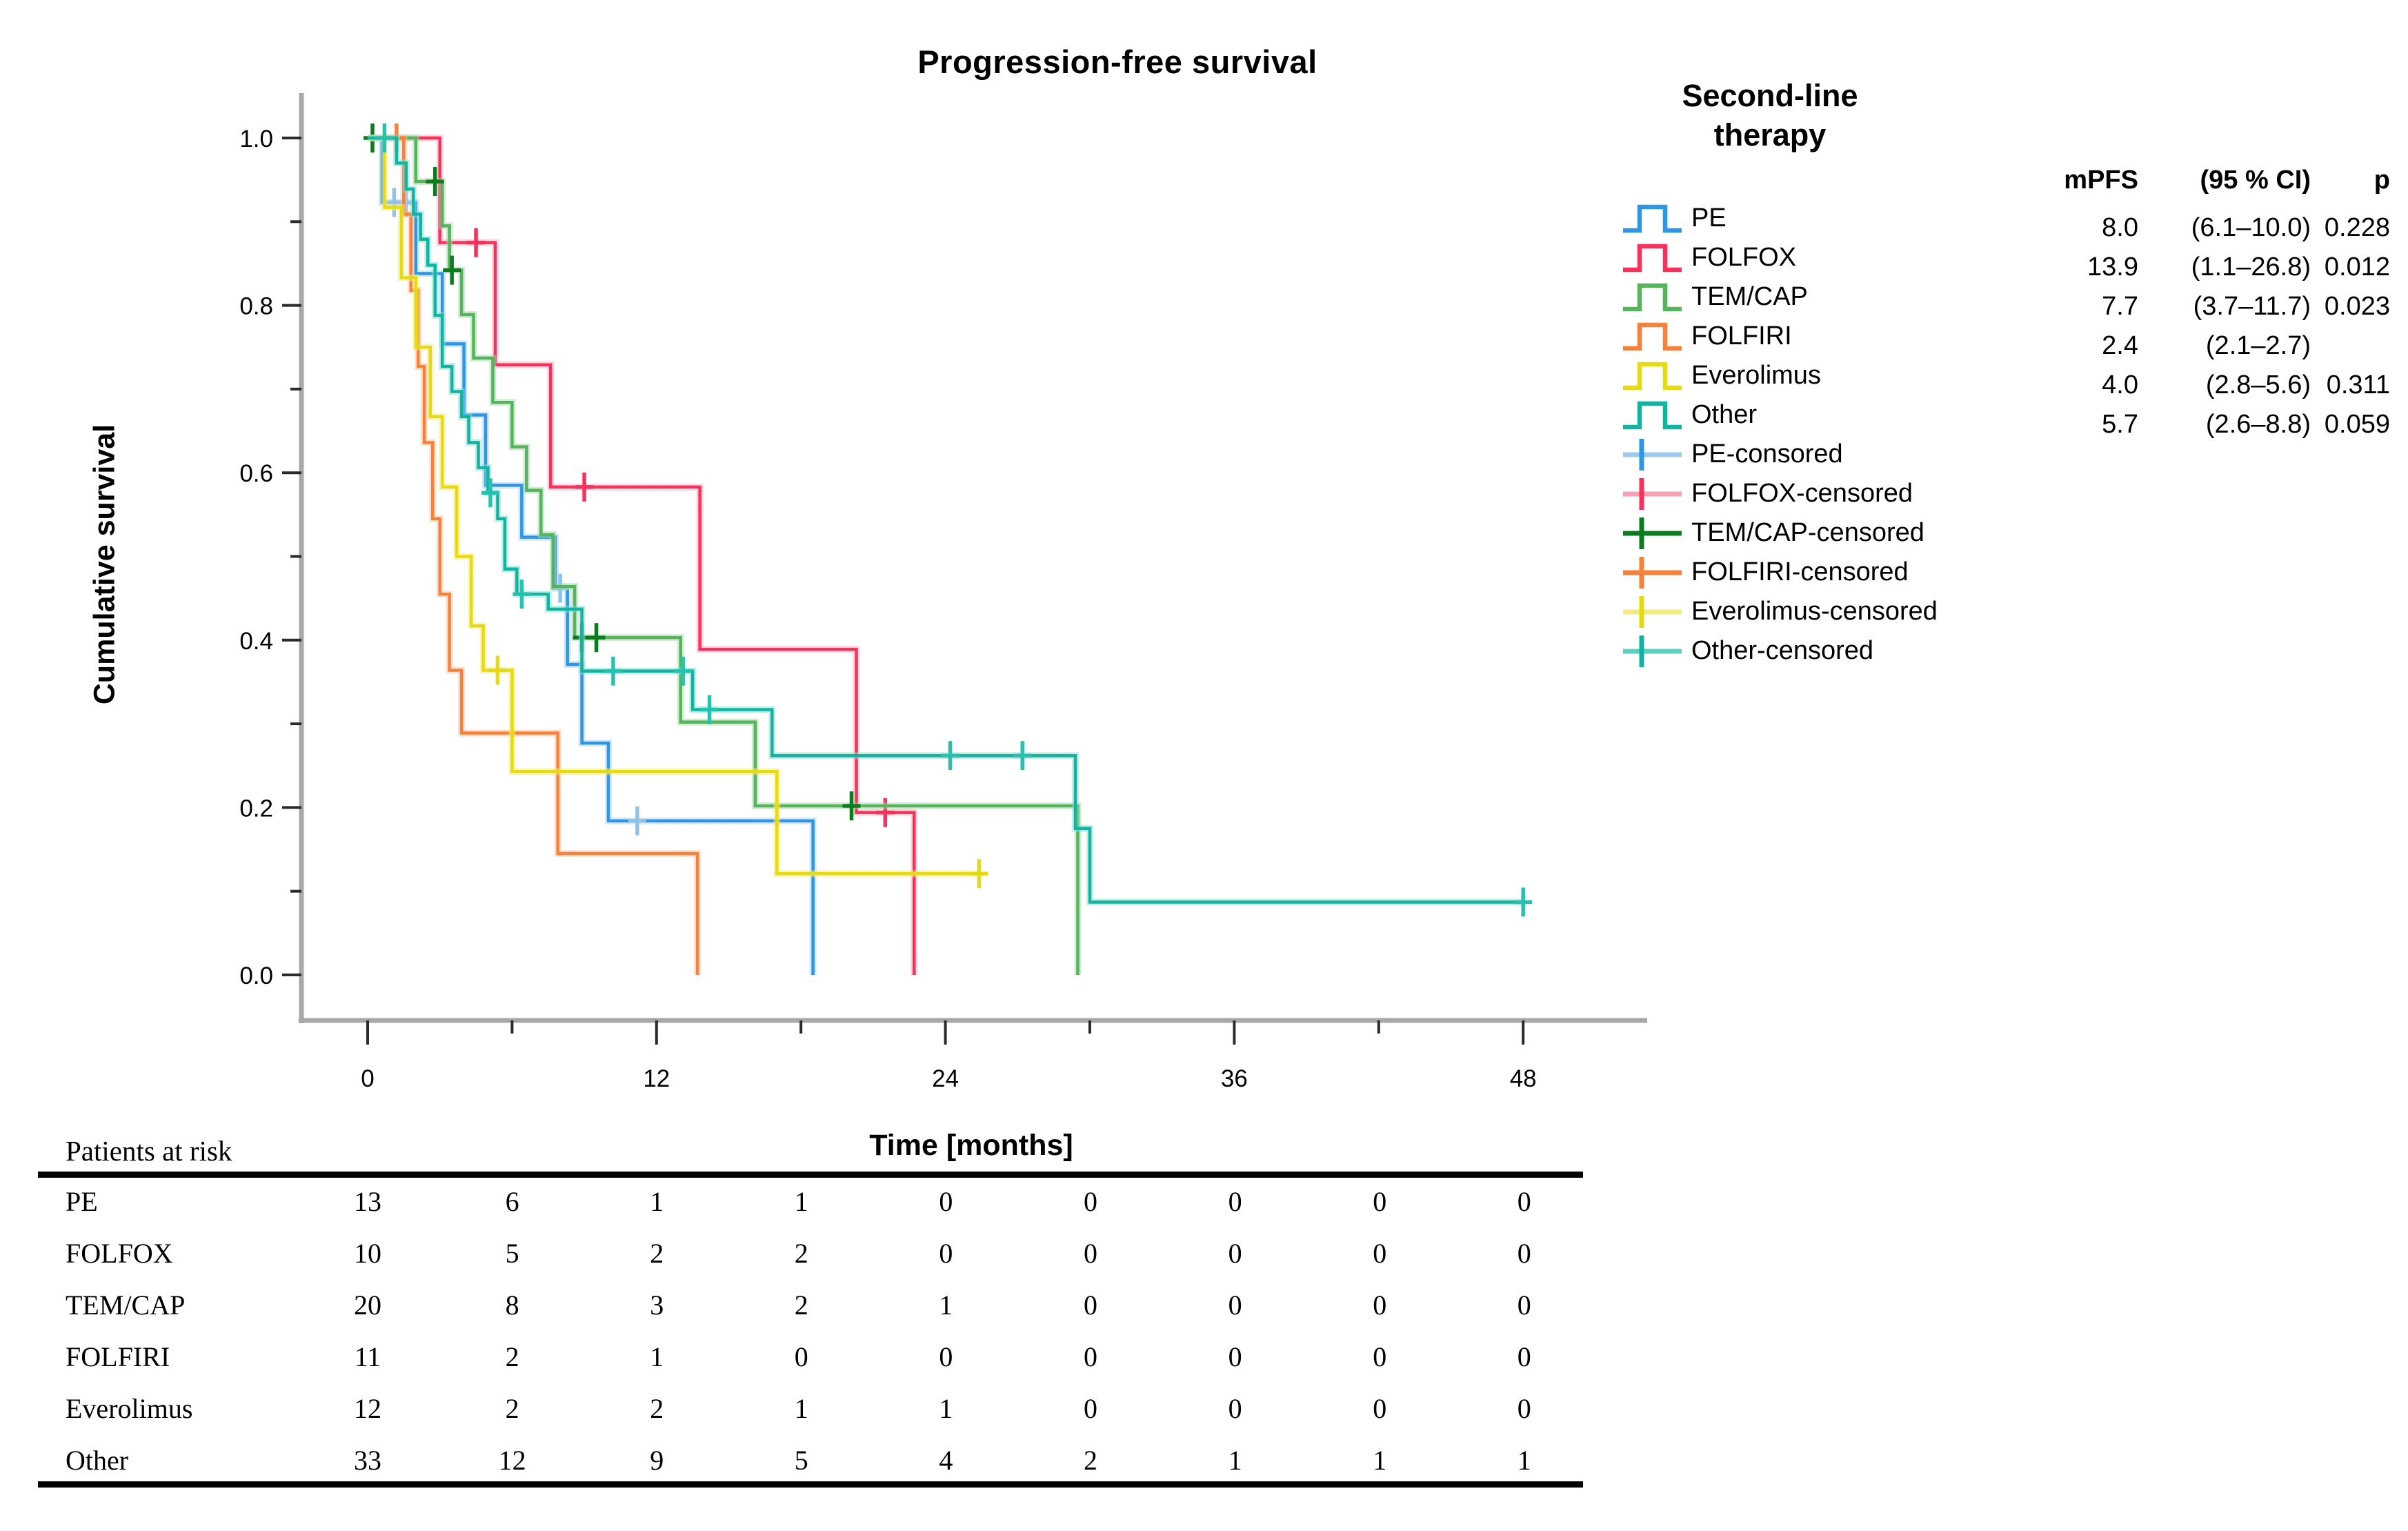 The image size is (2408, 1531). Describe the element at coordinates (256, 139) in the screenshot. I see `y-tick-label: 1.0` at that location.